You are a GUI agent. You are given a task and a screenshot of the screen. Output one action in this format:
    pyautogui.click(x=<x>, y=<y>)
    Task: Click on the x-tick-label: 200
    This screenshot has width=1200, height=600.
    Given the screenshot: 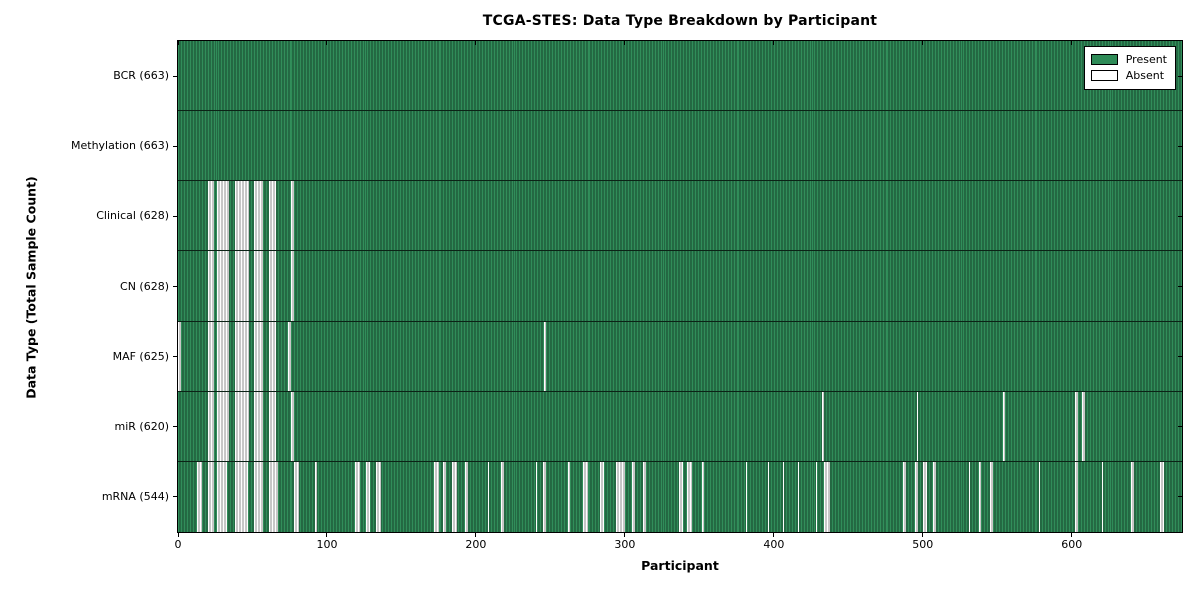 What is the action you would take?
    pyautogui.click(x=476, y=544)
    